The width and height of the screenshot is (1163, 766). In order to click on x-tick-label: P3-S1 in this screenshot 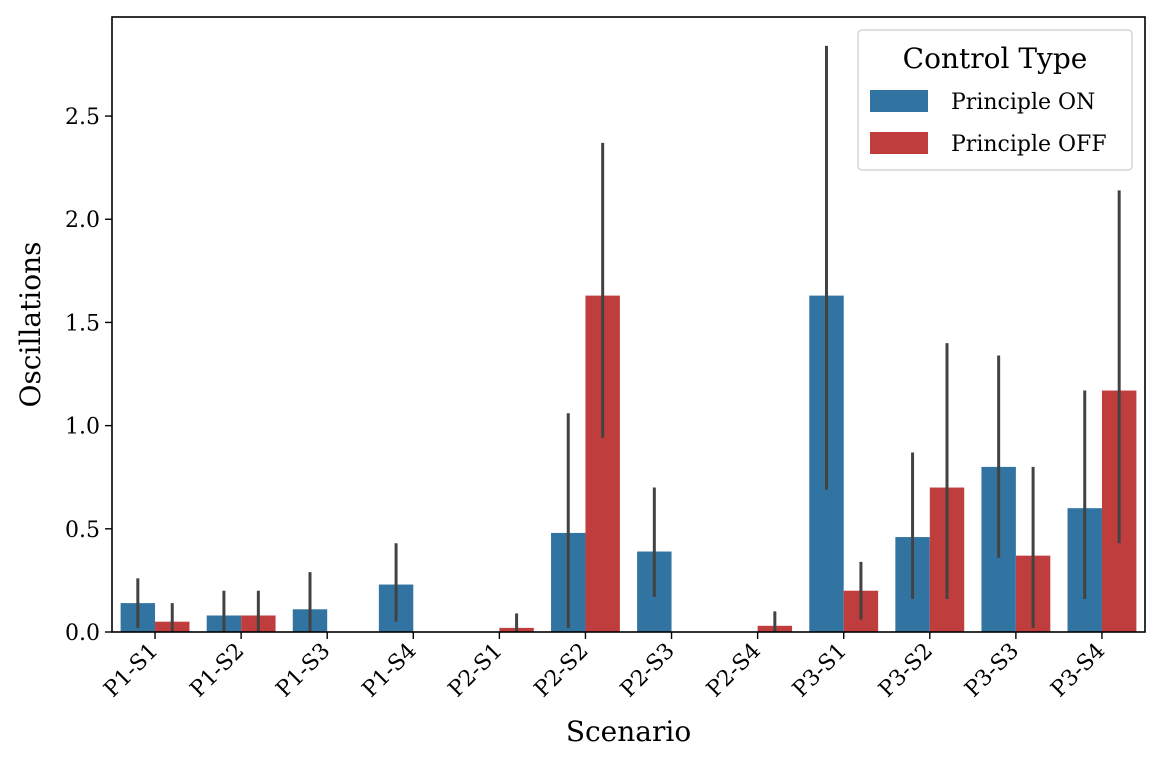, I will do `click(820, 671)`.